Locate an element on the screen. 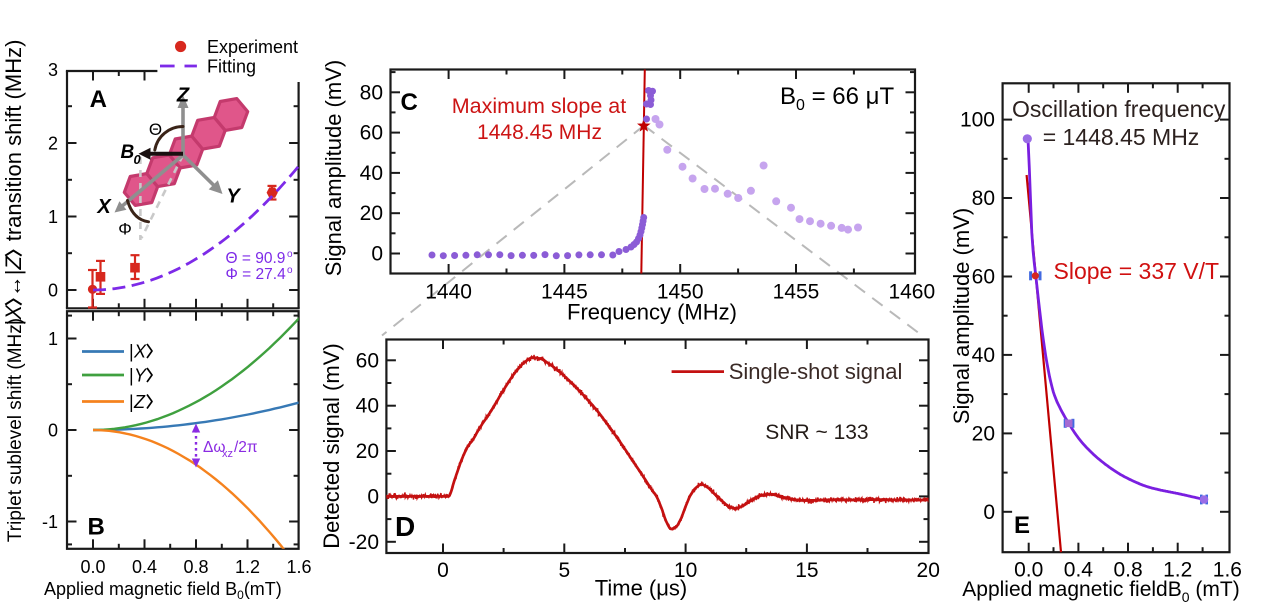 This screenshot has width=1269, height=616. svg-text: D is located at coordinates (405, 526).